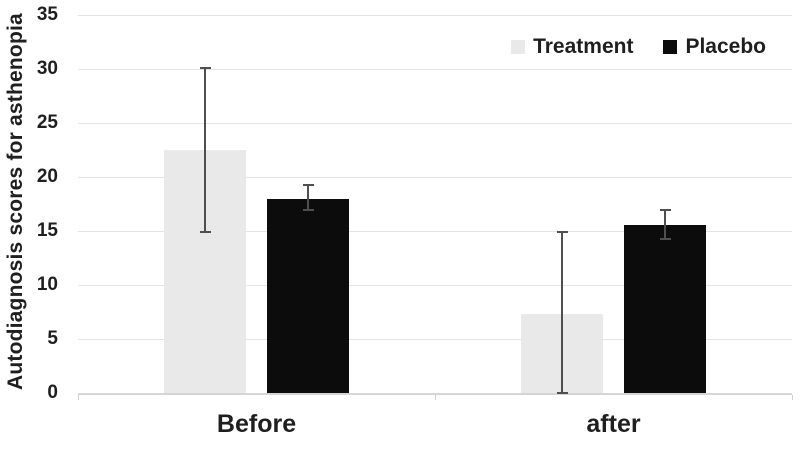 The width and height of the screenshot is (800, 452). I want to click on error-cap-top-placebo-before, so click(308, 184).